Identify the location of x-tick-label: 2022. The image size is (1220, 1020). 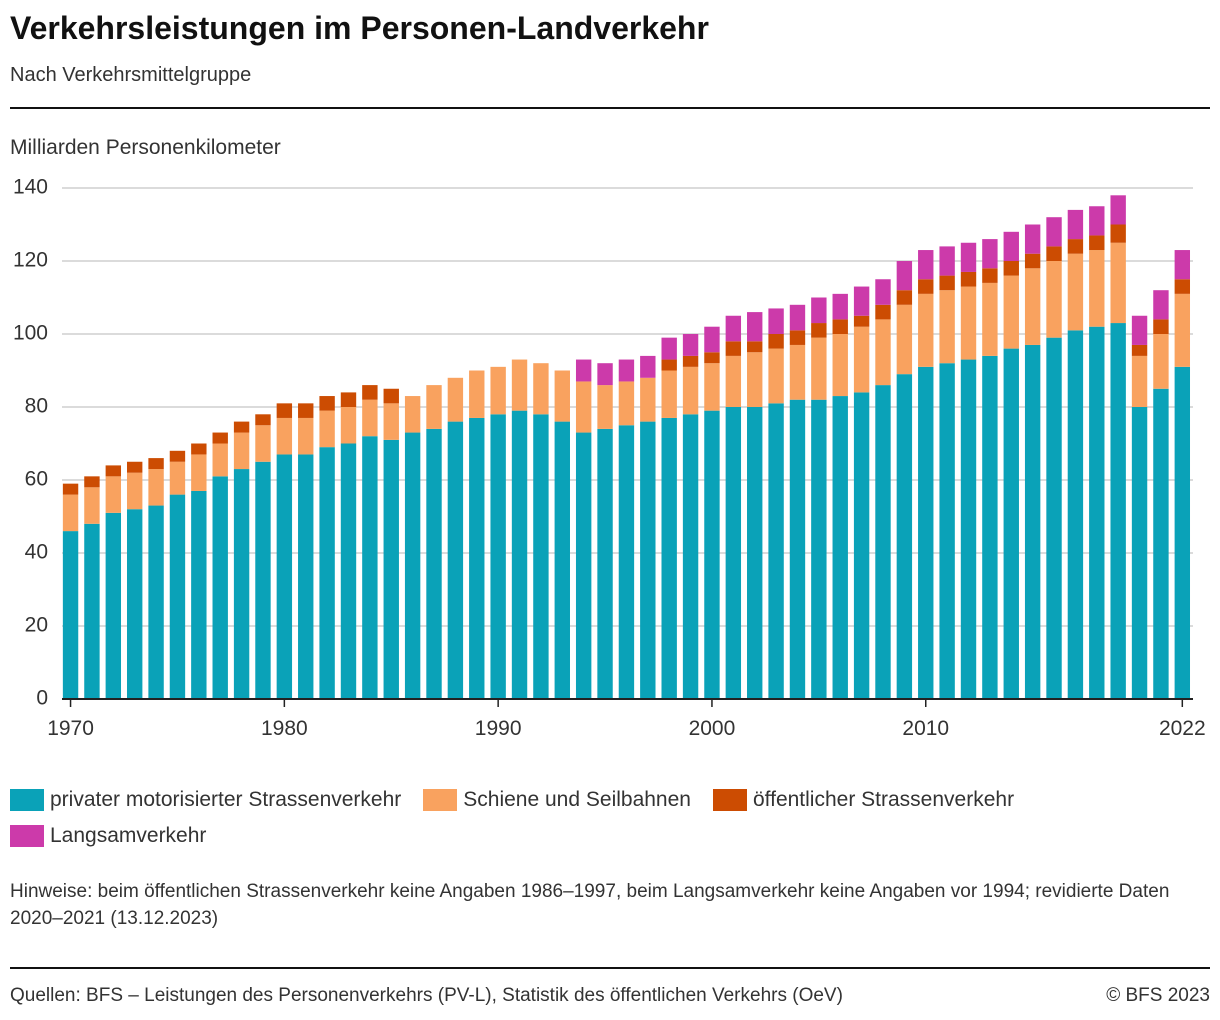
(1182, 728).